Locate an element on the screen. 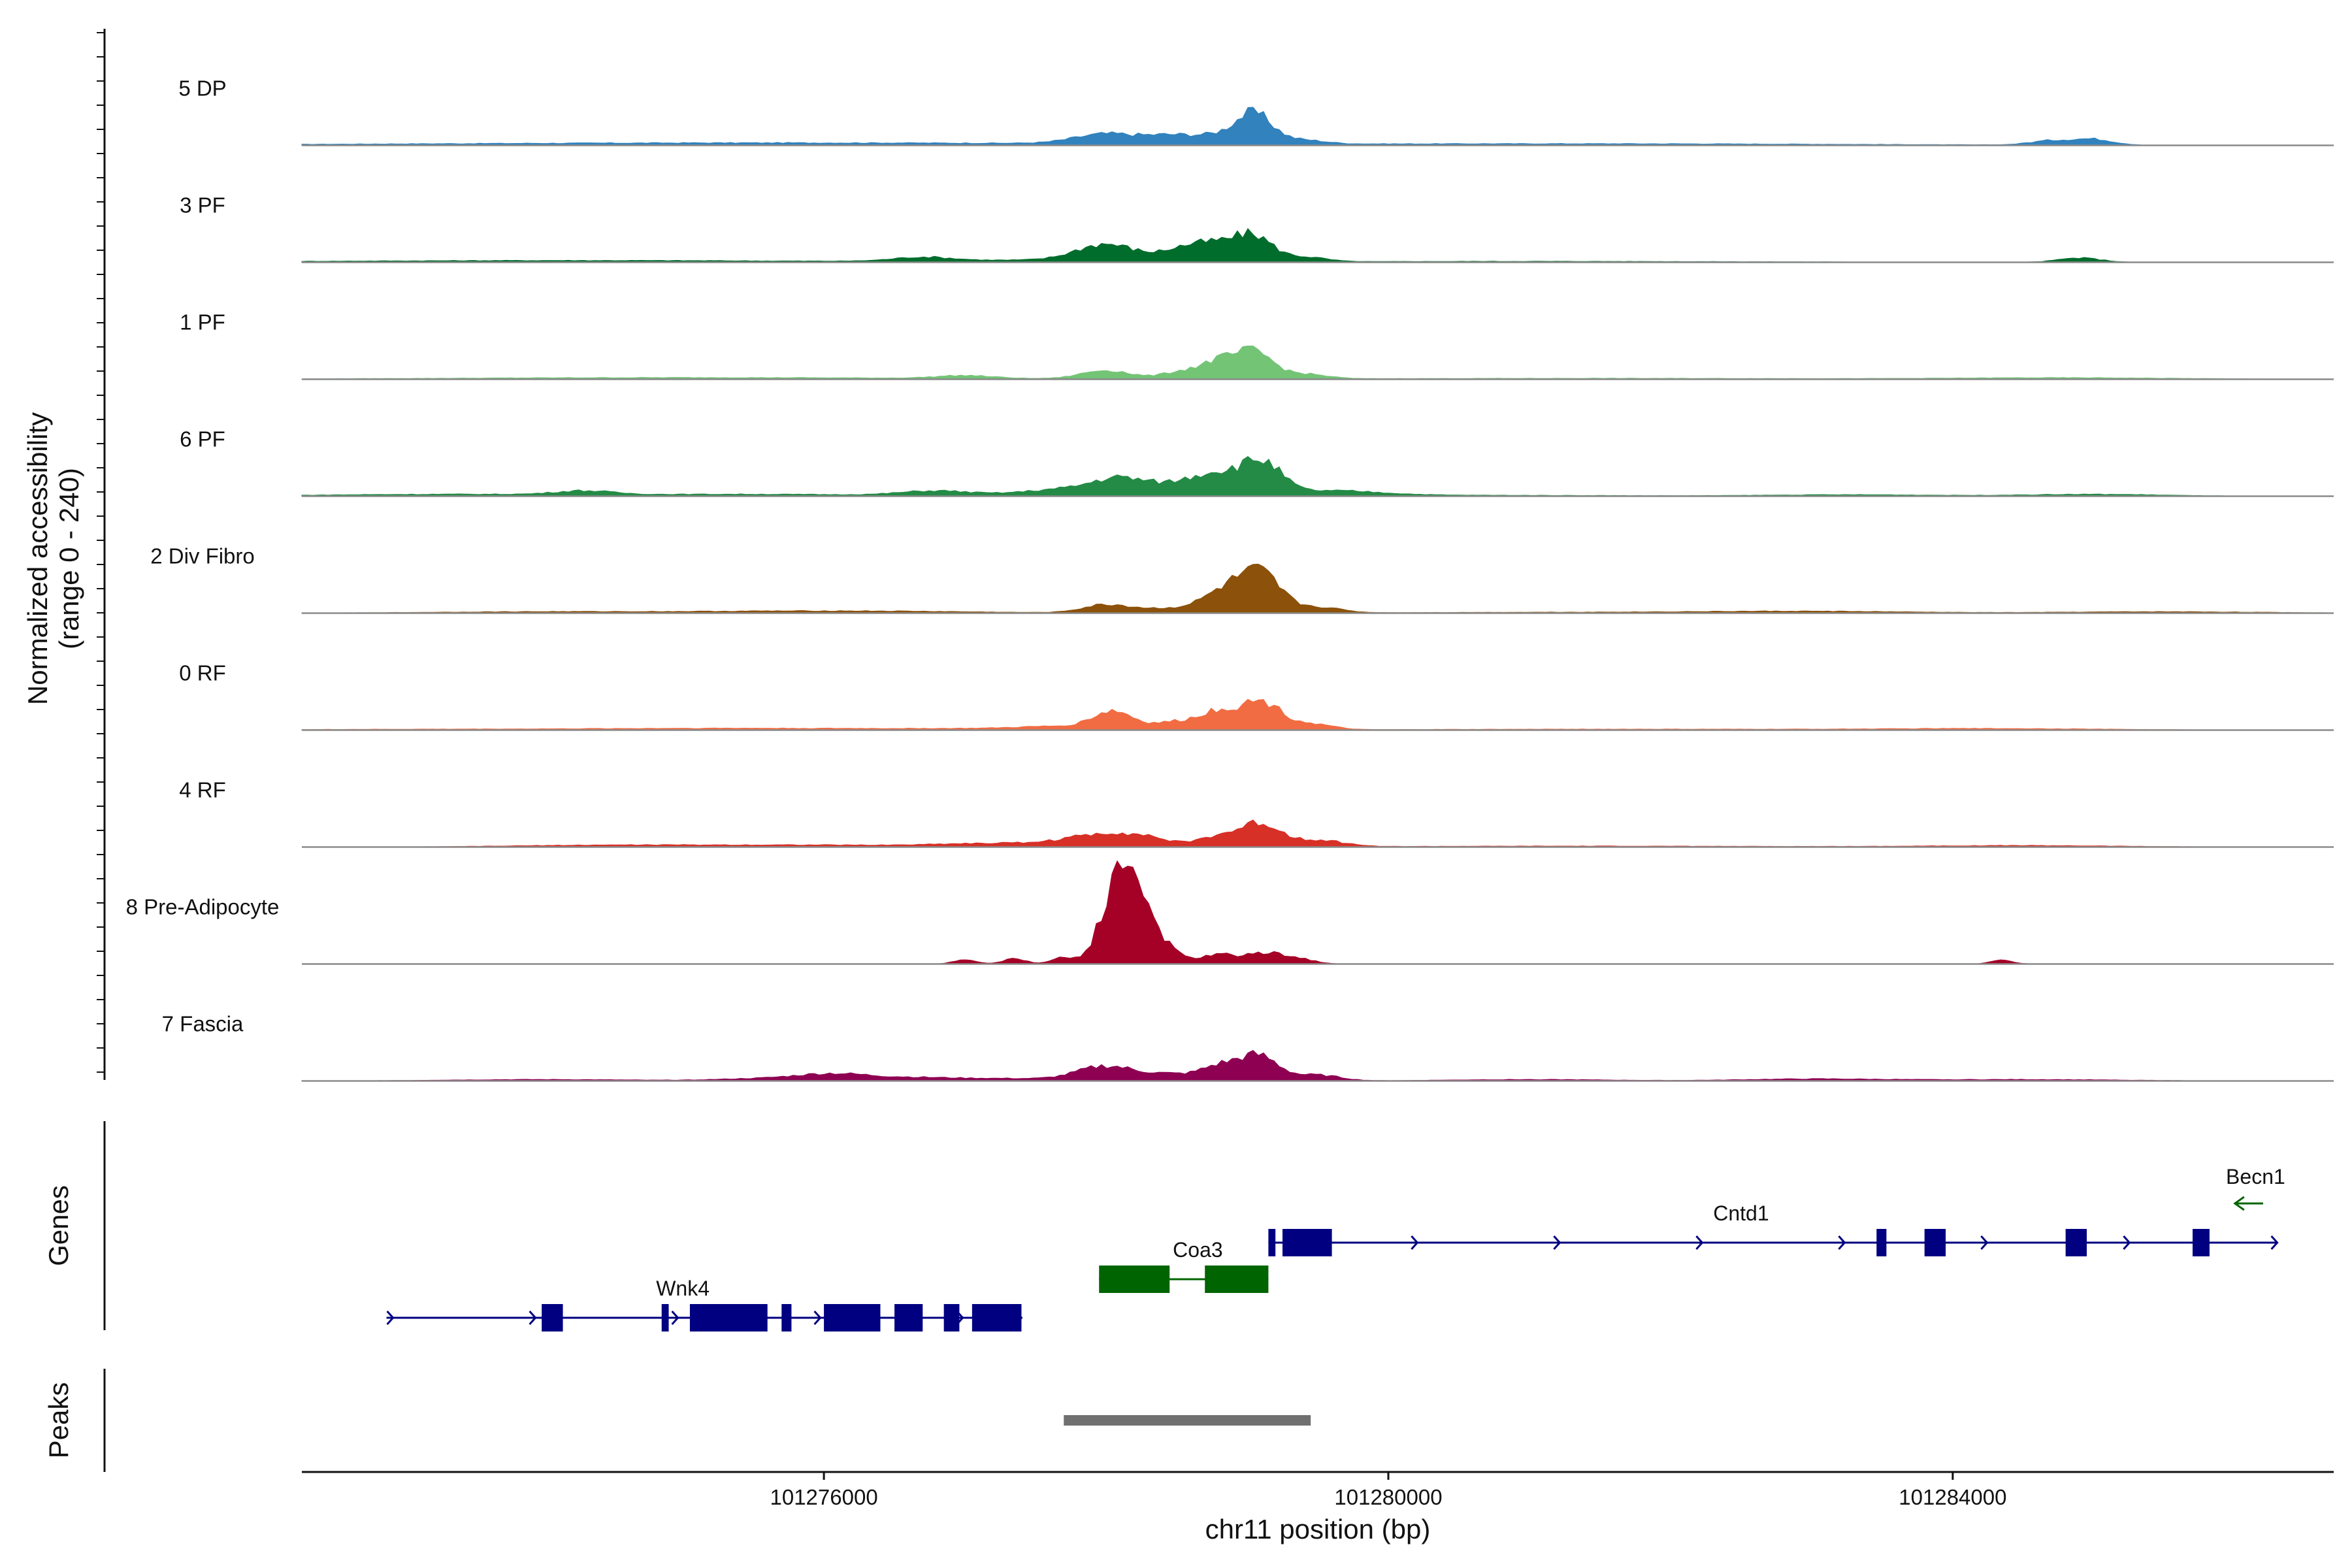  x-tick-label: 101276000 is located at coordinates (824, 1497).